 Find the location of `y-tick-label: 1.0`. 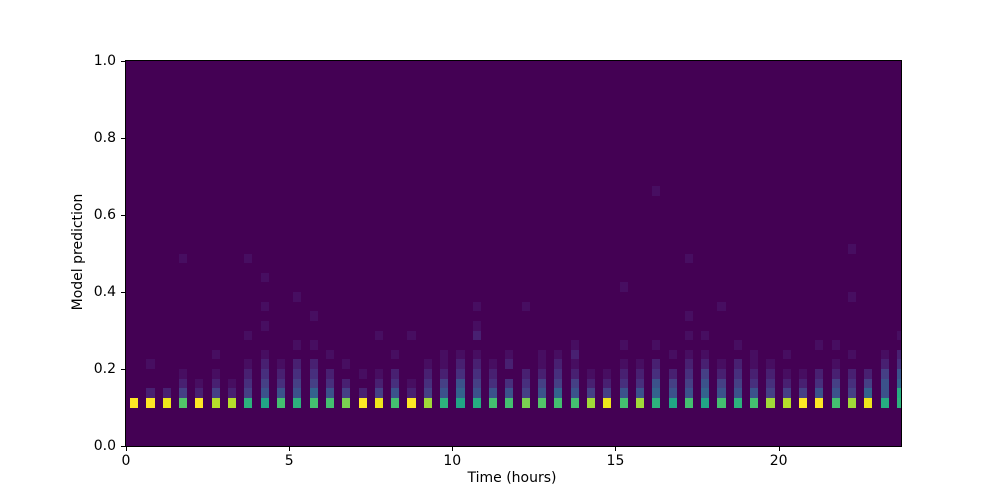

y-tick-label: 1.0 is located at coordinates (104, 61).